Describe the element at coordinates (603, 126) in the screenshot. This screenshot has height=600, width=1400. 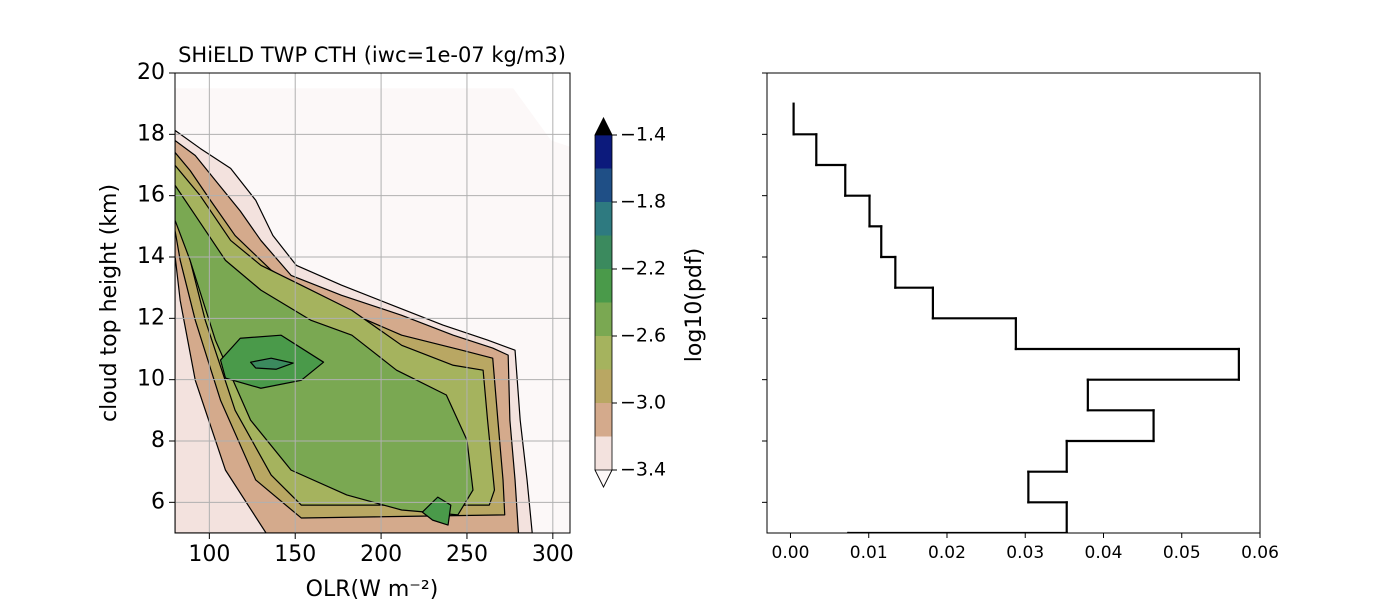
I see `colorbar-over` at that location.